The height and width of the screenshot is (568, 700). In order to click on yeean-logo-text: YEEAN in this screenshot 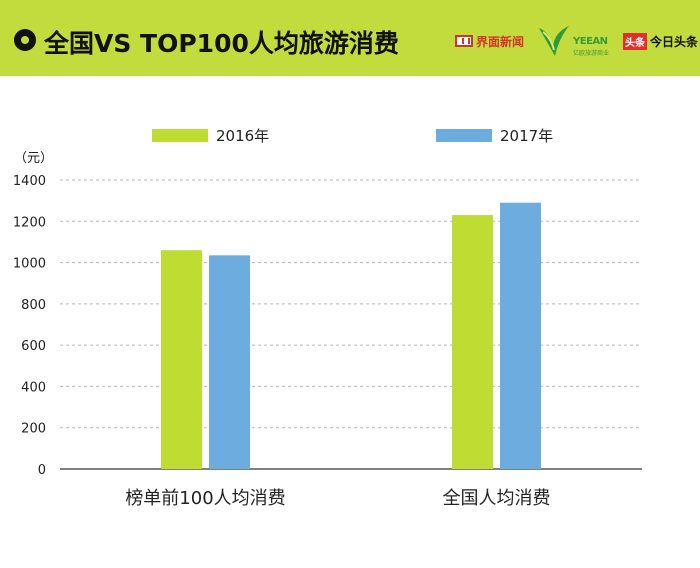, I will do `click(590, 41)`.